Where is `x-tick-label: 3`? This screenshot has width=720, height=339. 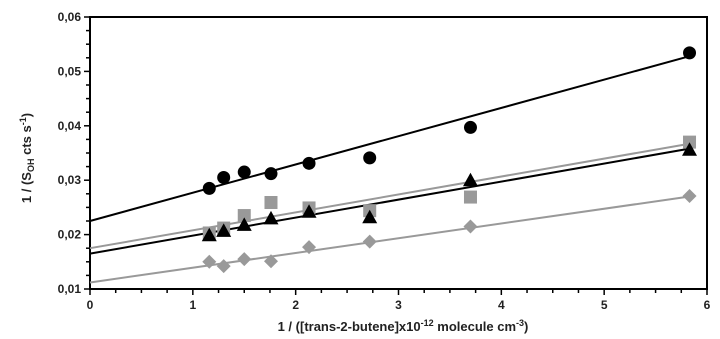
x-tick-label: 3 is located at coordinates (398, 305).